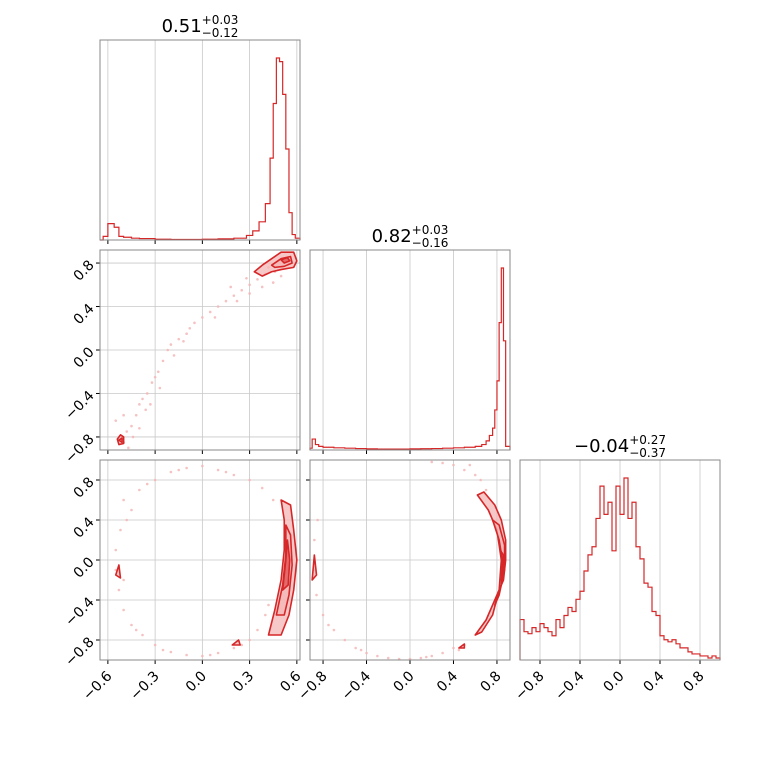 Image resolution: width=760 pixels, height=760 pixels. I want to click on tick-label-x: 0.0, so click(614, 681).